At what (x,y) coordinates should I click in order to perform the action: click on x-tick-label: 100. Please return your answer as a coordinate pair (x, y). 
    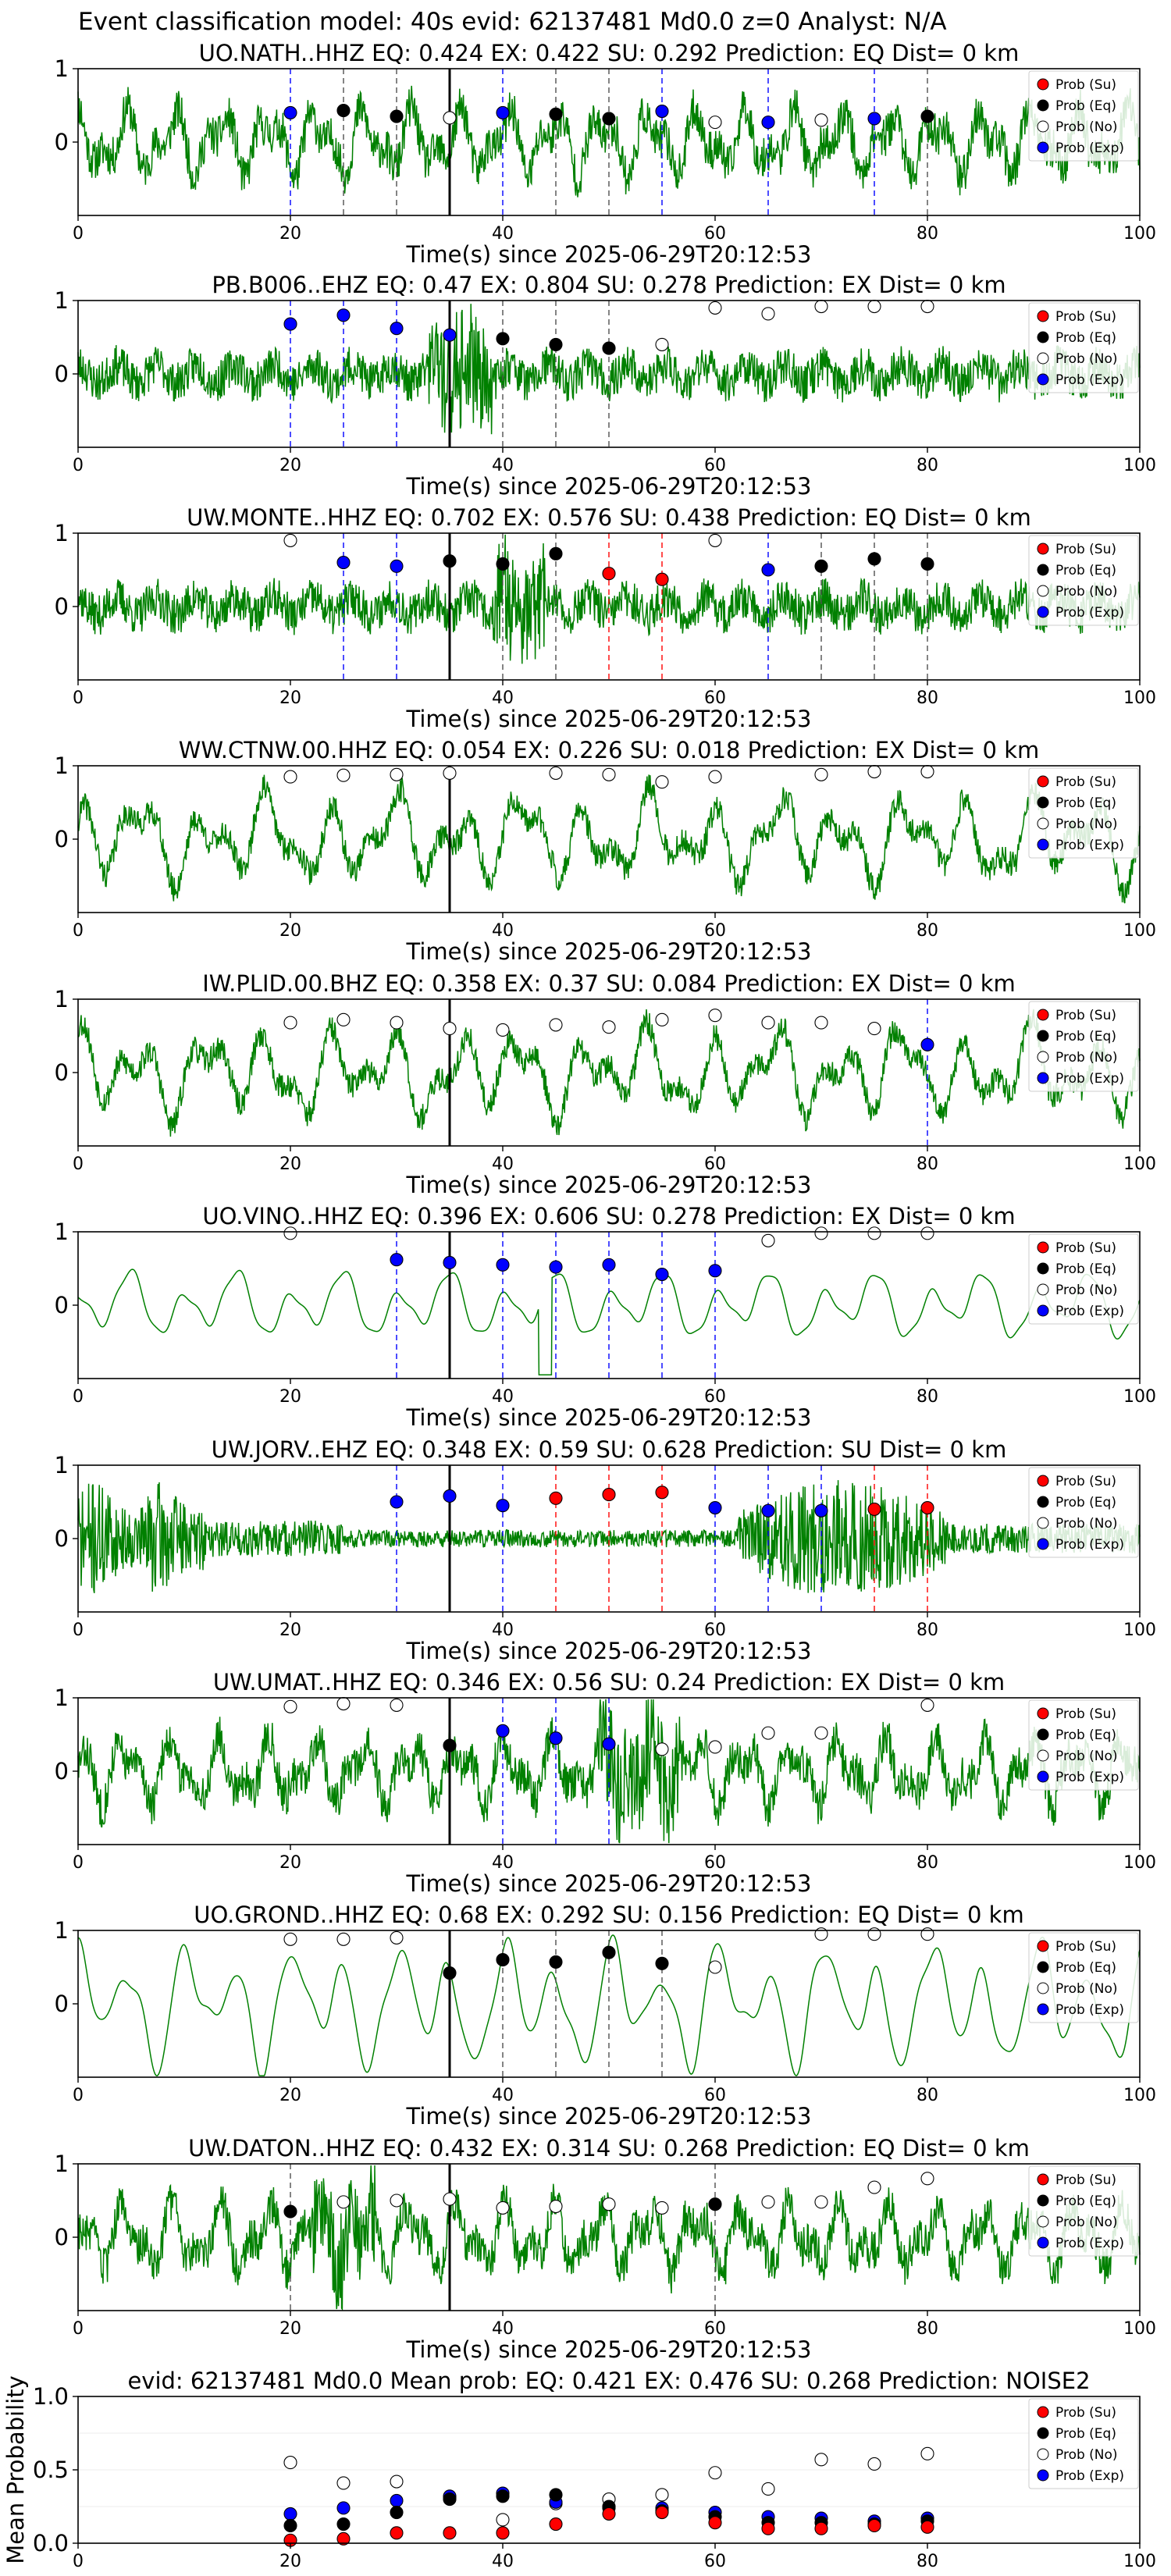
    Looking at the image, I should click on (1139, 931).